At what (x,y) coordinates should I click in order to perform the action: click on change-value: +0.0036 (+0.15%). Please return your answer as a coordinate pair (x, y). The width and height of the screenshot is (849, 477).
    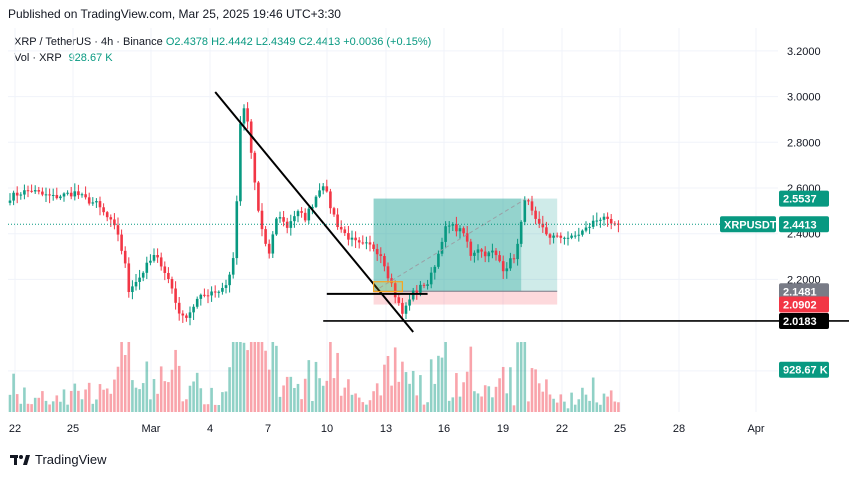
    Looking at the image, I should click on (387, 42).